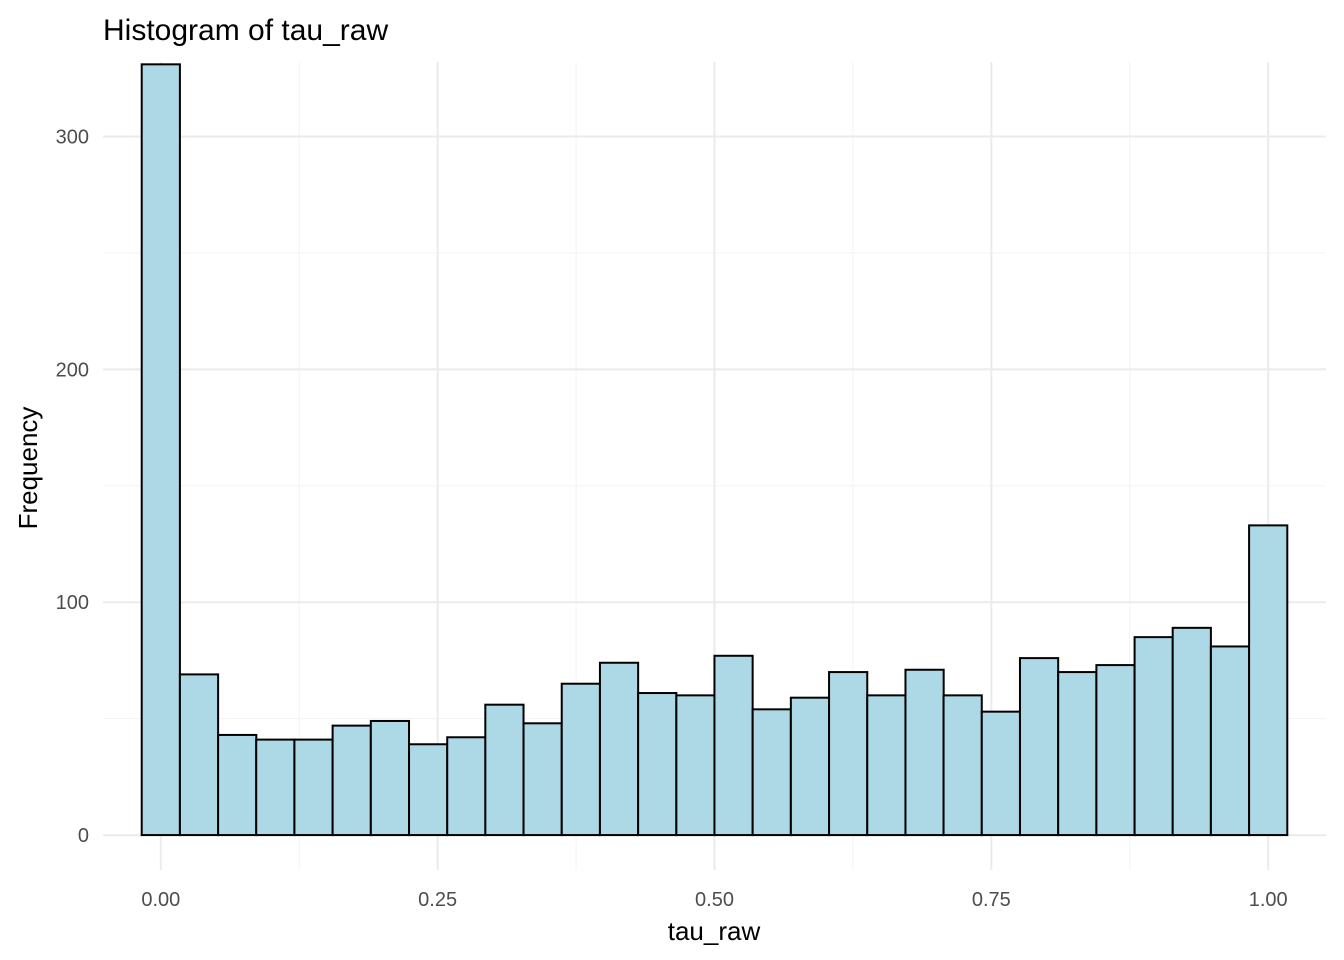  I want to click on chart-title: Histogram of tau_raw, so click(245, 30).